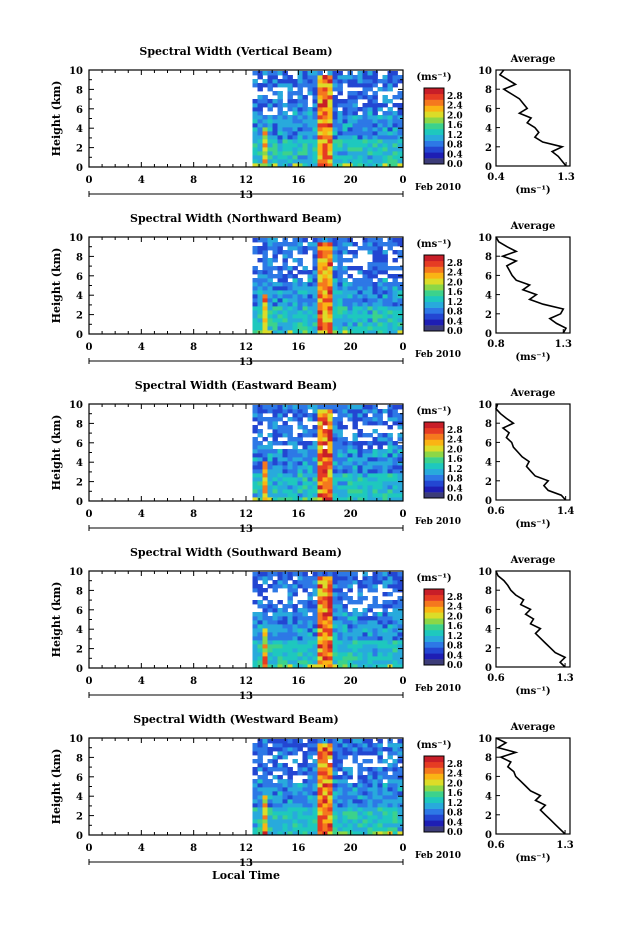  Describe the element at coordinates (455, 823) in the screenshot. I see `colorbar-tick-label: 0.4` at that location.